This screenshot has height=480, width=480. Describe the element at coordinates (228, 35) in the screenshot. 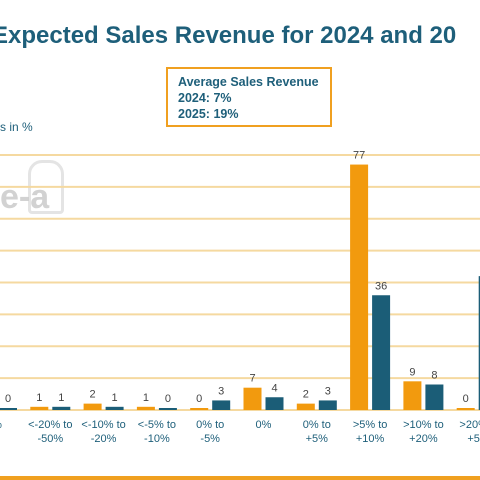

I see `chart-title: Expected Sales Revenue for 2024 and 20` at that location.